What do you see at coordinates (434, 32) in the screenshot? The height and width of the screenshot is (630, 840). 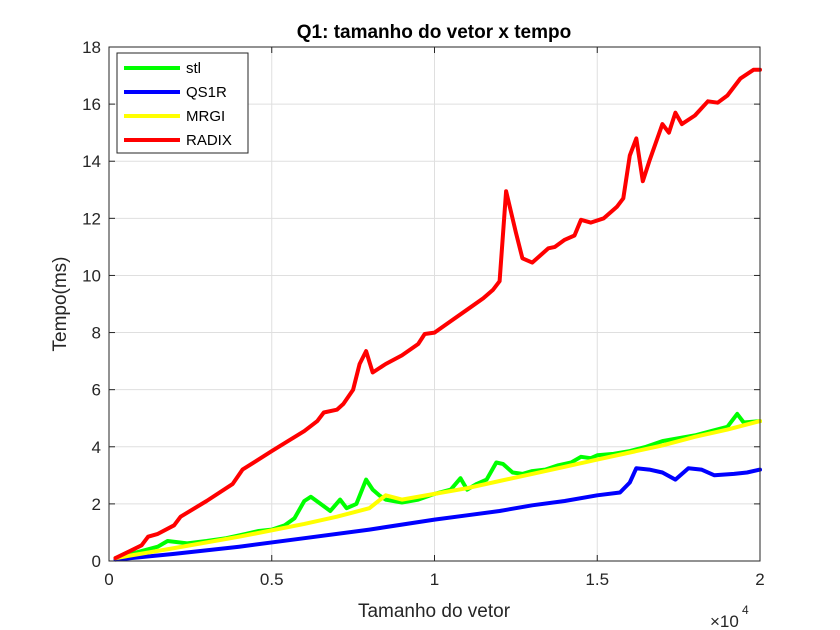 I see `chart-title: Q1: tamanho do vetor x tempo` at bounding box center [434, 32].